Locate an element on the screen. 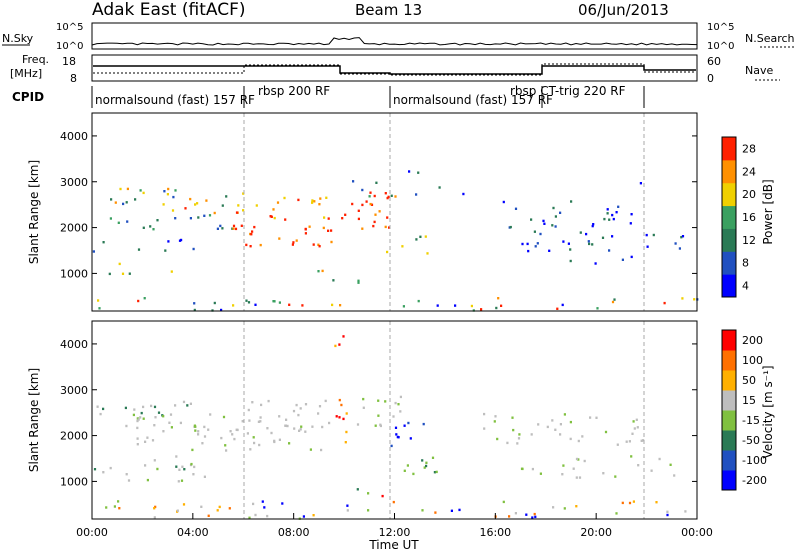 This screenshot has height=554, width=800. velocity-colorbar: 200 100 50 15 -15 -50 -100 -200 is located at coordinates (744, 410).